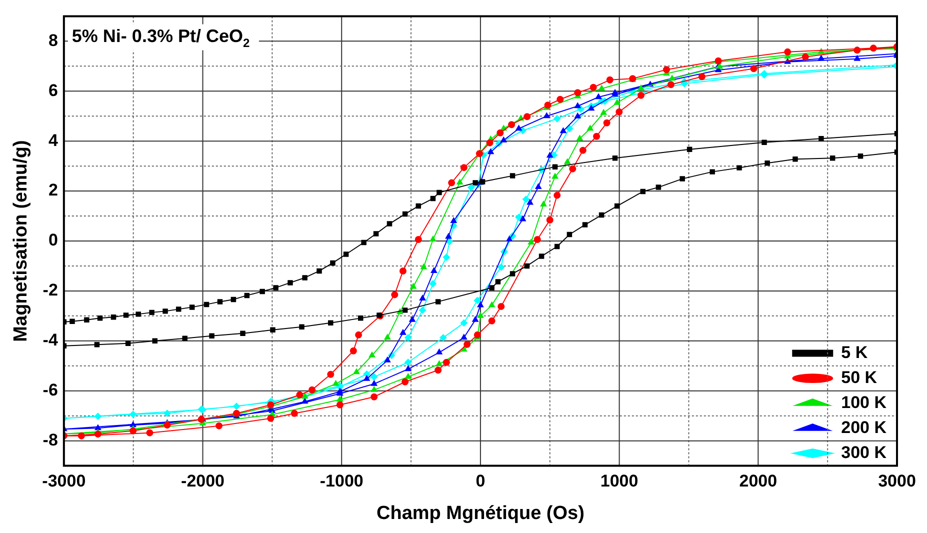  What do you see at coordinates (53, 40) in the screenshot?
I see `y-tick-label: 8` at bounding box center [53, 40].